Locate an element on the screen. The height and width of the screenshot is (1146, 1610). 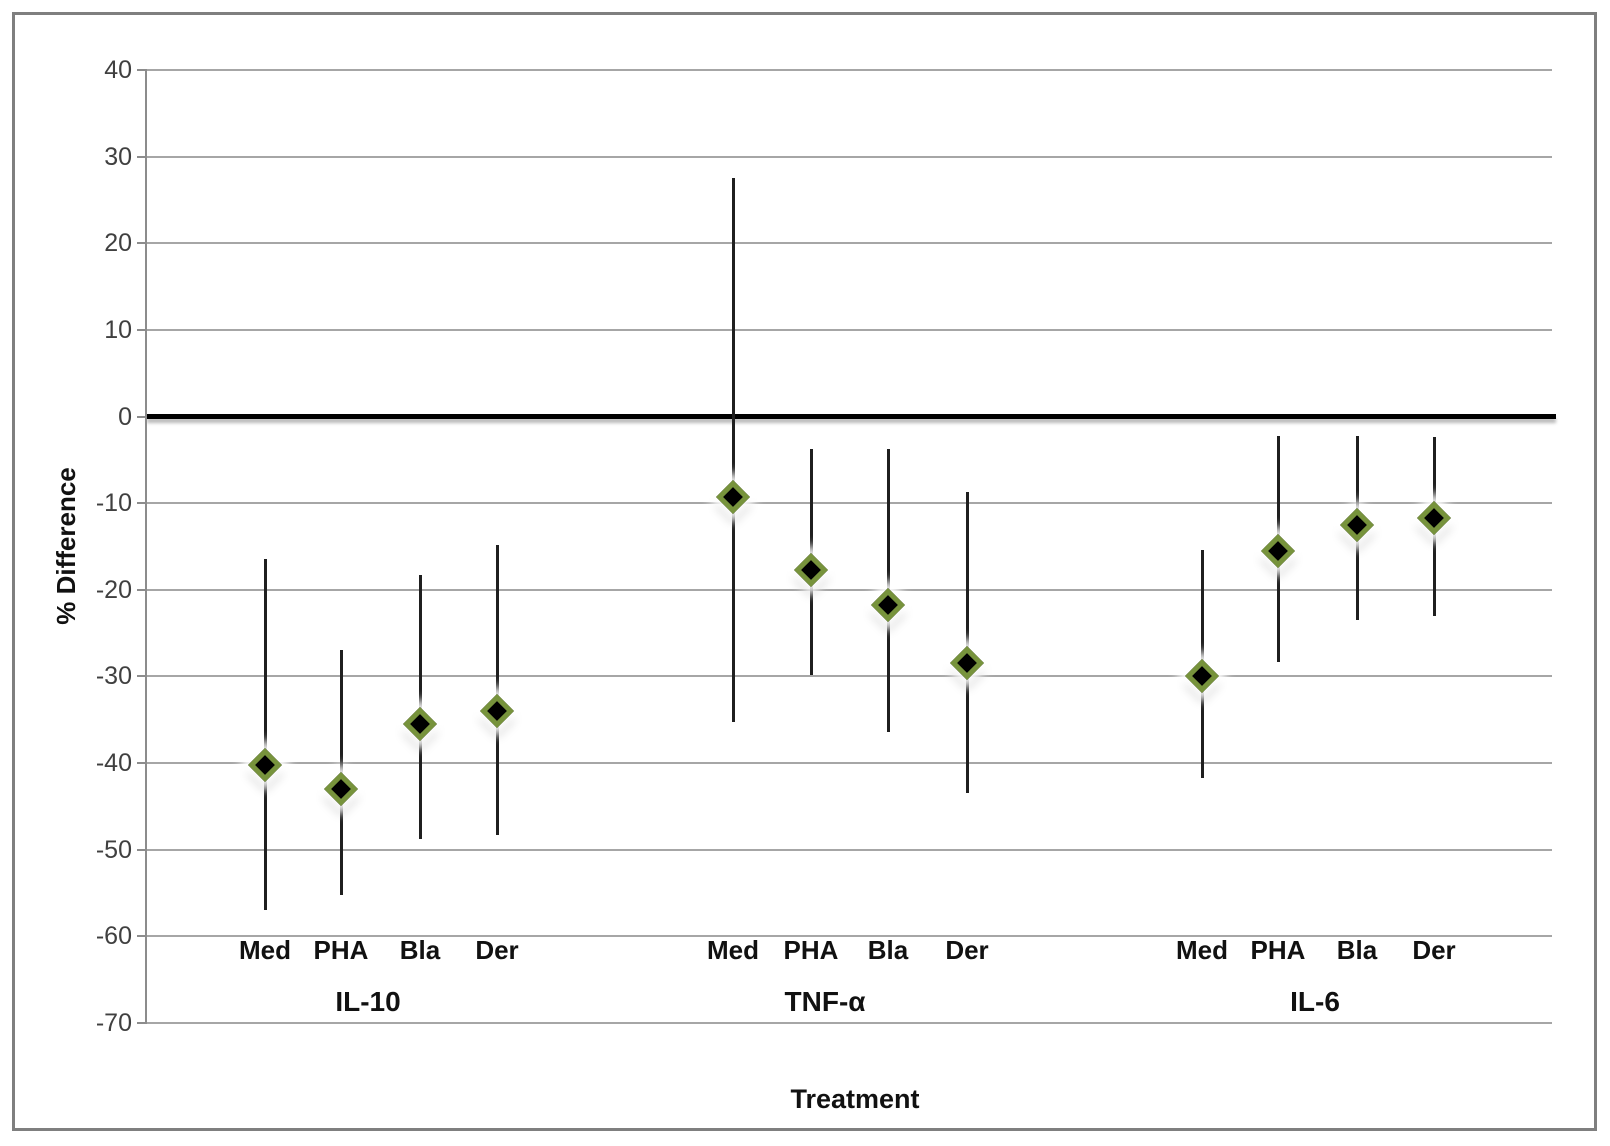
y-axis-line is located at coordinates (146, 546).